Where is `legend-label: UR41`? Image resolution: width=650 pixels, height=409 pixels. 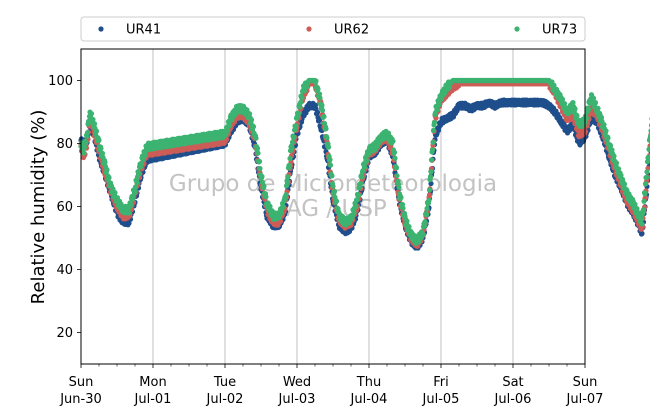 legend-label: UR41 is located at coordinates (143, 30).